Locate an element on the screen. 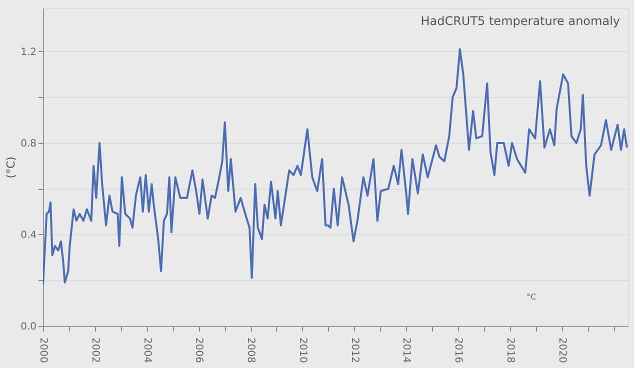 This screenshot has height=379, width=640. x-tick-label: 2014 is located at coordinates (406, 350).